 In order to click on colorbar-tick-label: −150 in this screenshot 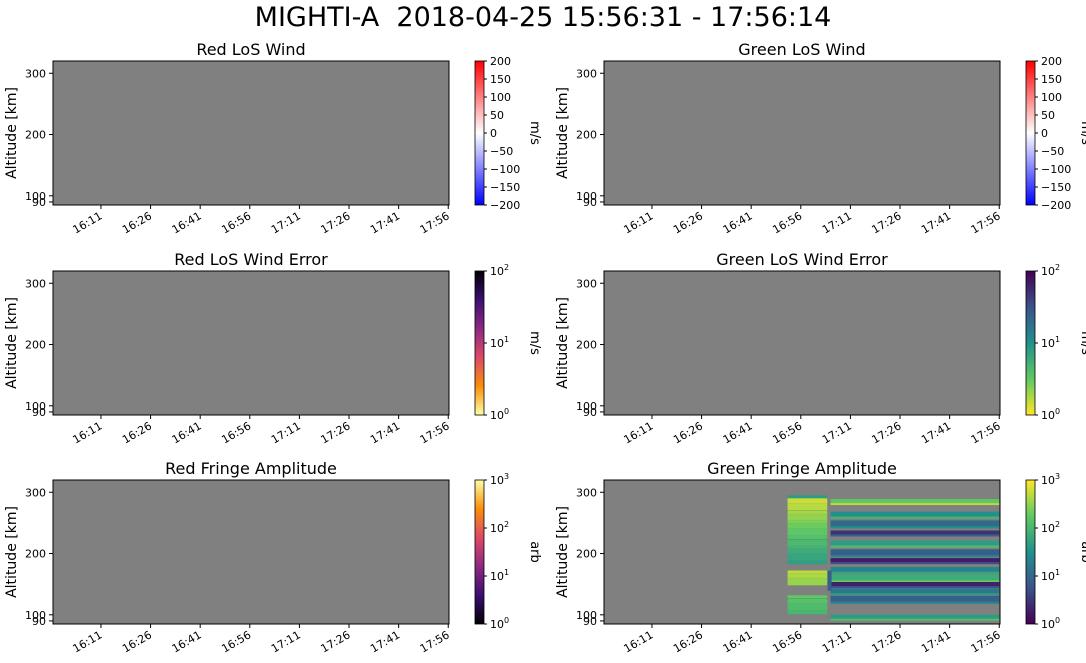, I will do `click(1056, 187)`.